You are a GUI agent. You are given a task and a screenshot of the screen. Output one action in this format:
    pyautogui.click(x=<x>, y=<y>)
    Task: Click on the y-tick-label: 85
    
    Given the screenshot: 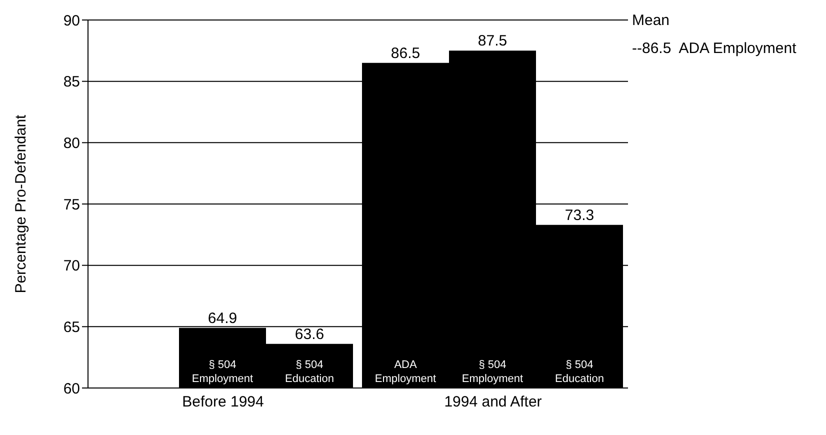 What is the action you would take?
    pyautogui.click(x=71, y=82)
    